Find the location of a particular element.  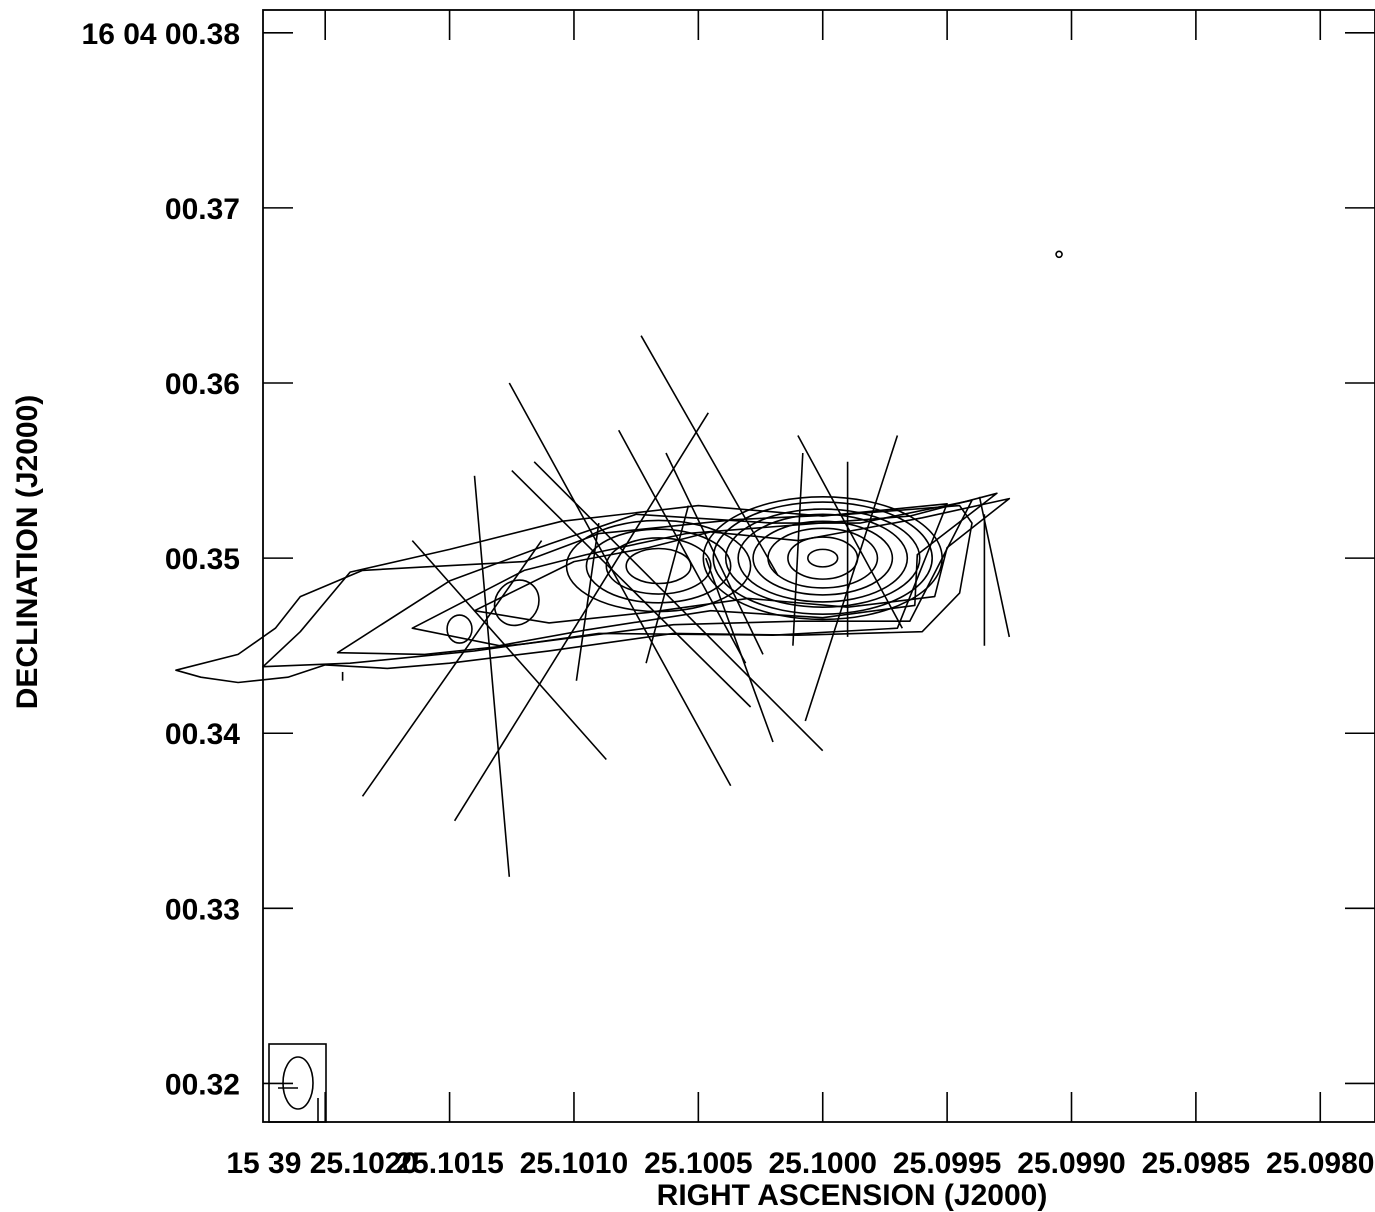

x-tick-label: 25.0990 is located at coordinates (1071, 1163).